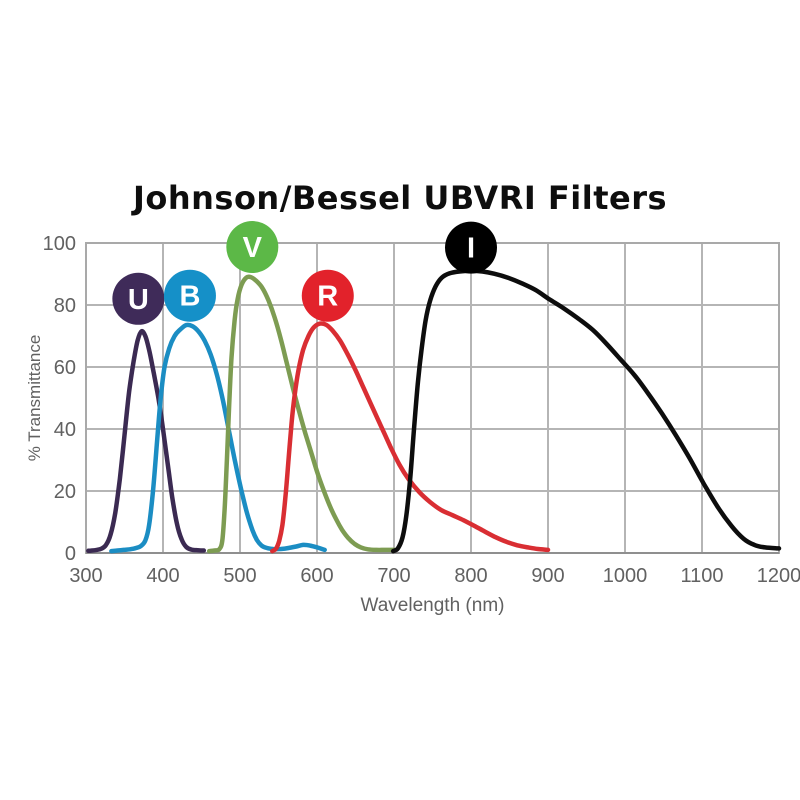 The image size is (800, 800). I want to click on badge-circle-I, so click(471, 247).